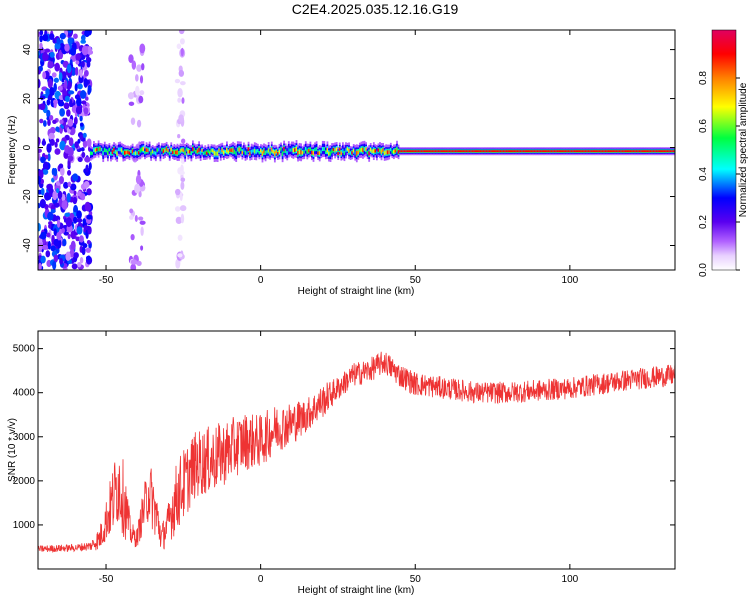 The image size is (750, 600). I want to click on colorbar-tick-label: 0.0, so click(703, 270).